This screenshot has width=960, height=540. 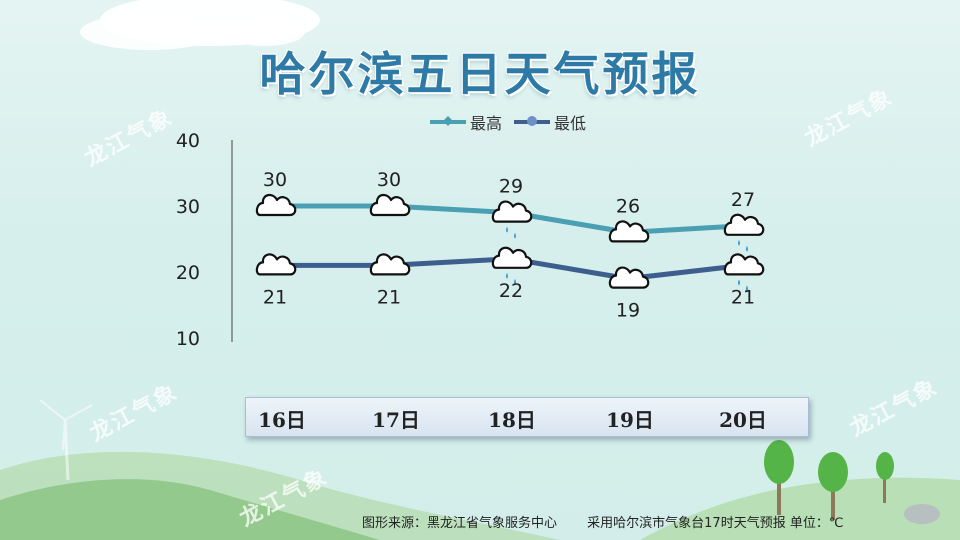 What do you see at coordinates (480, 74) in the screenshot?
I see `page-title: 哈尔滨五日天气预报` at bounding box center [480, 74].